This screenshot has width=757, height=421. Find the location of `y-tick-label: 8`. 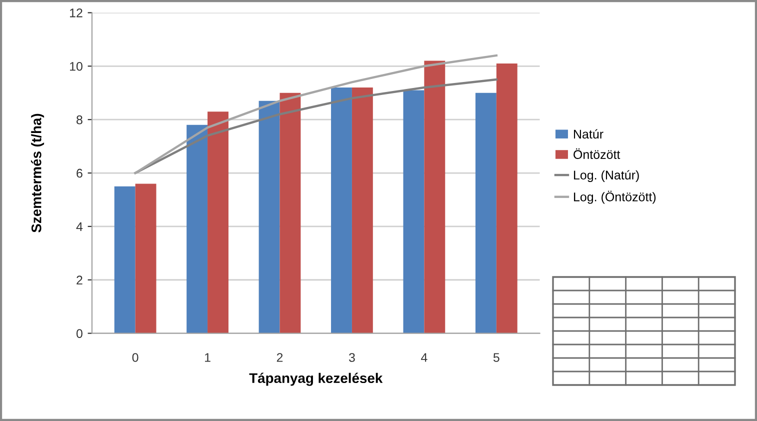

y-tick-label: 8 is located at coordinates (79, 119).